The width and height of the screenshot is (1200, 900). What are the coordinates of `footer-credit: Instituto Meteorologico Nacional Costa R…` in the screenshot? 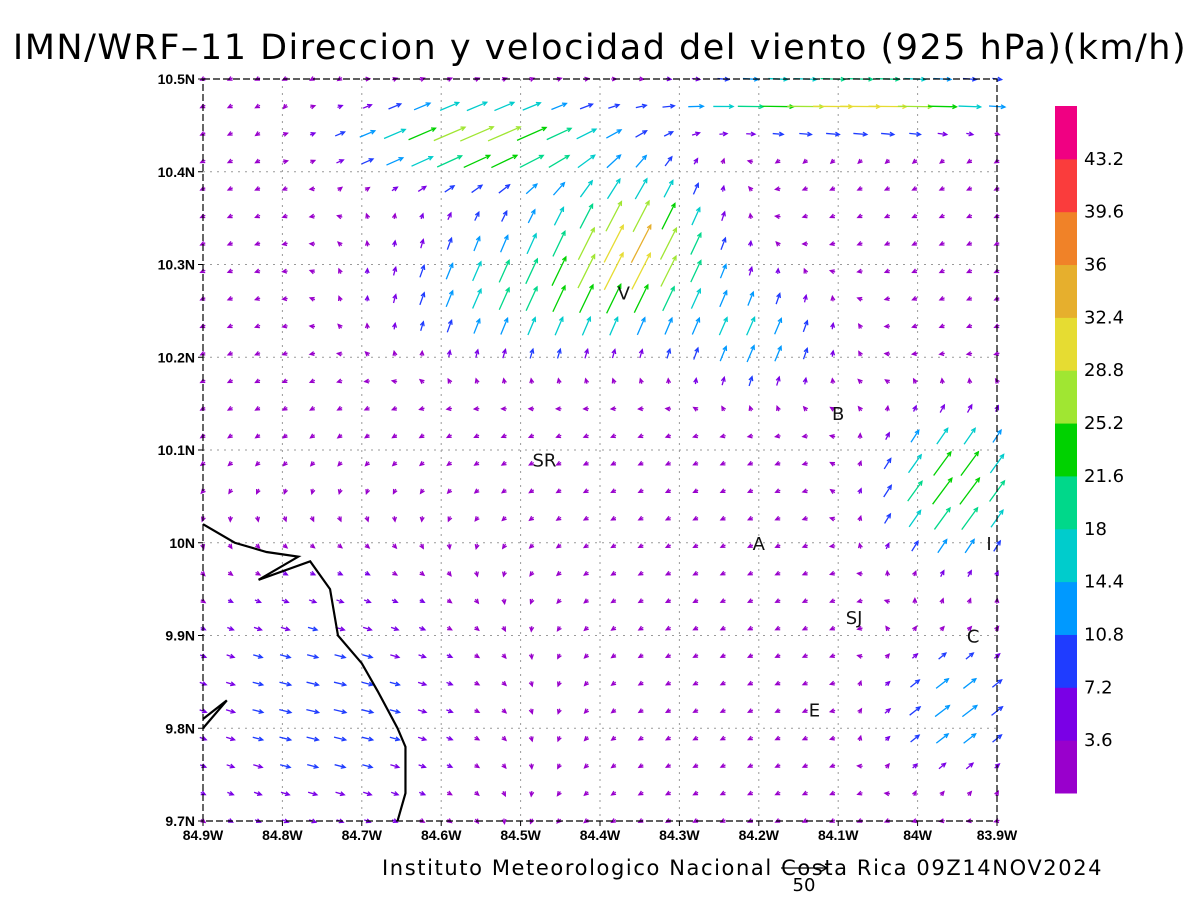 It's located at (743, 868).